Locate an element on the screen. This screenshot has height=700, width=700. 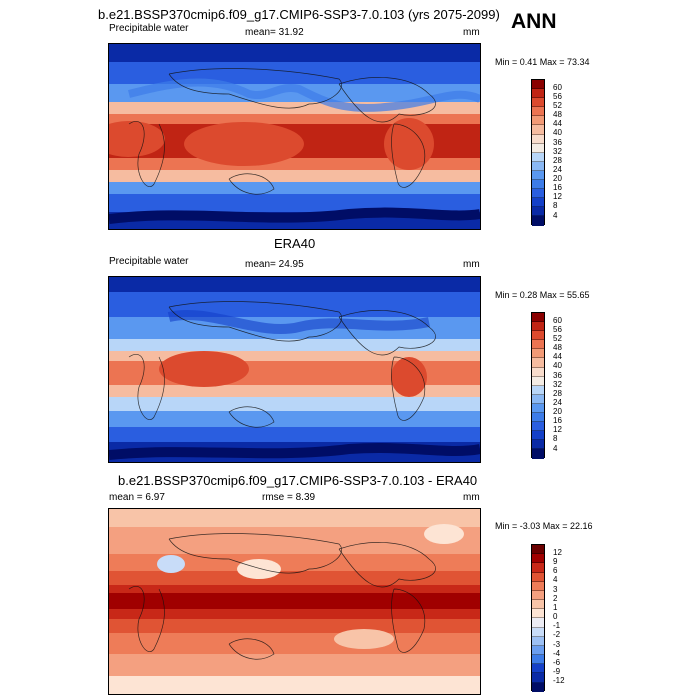
panel2-map is located at coordinates (294, 369).